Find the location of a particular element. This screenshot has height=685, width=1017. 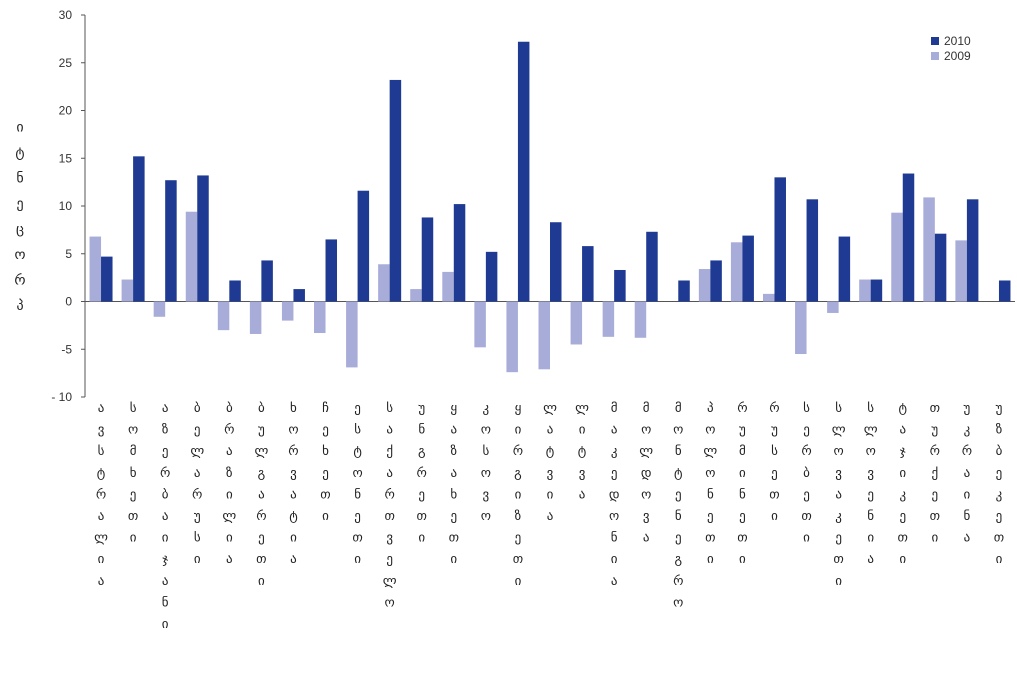

legend-label-2010: 2010 is located at coordinates (957, 41).